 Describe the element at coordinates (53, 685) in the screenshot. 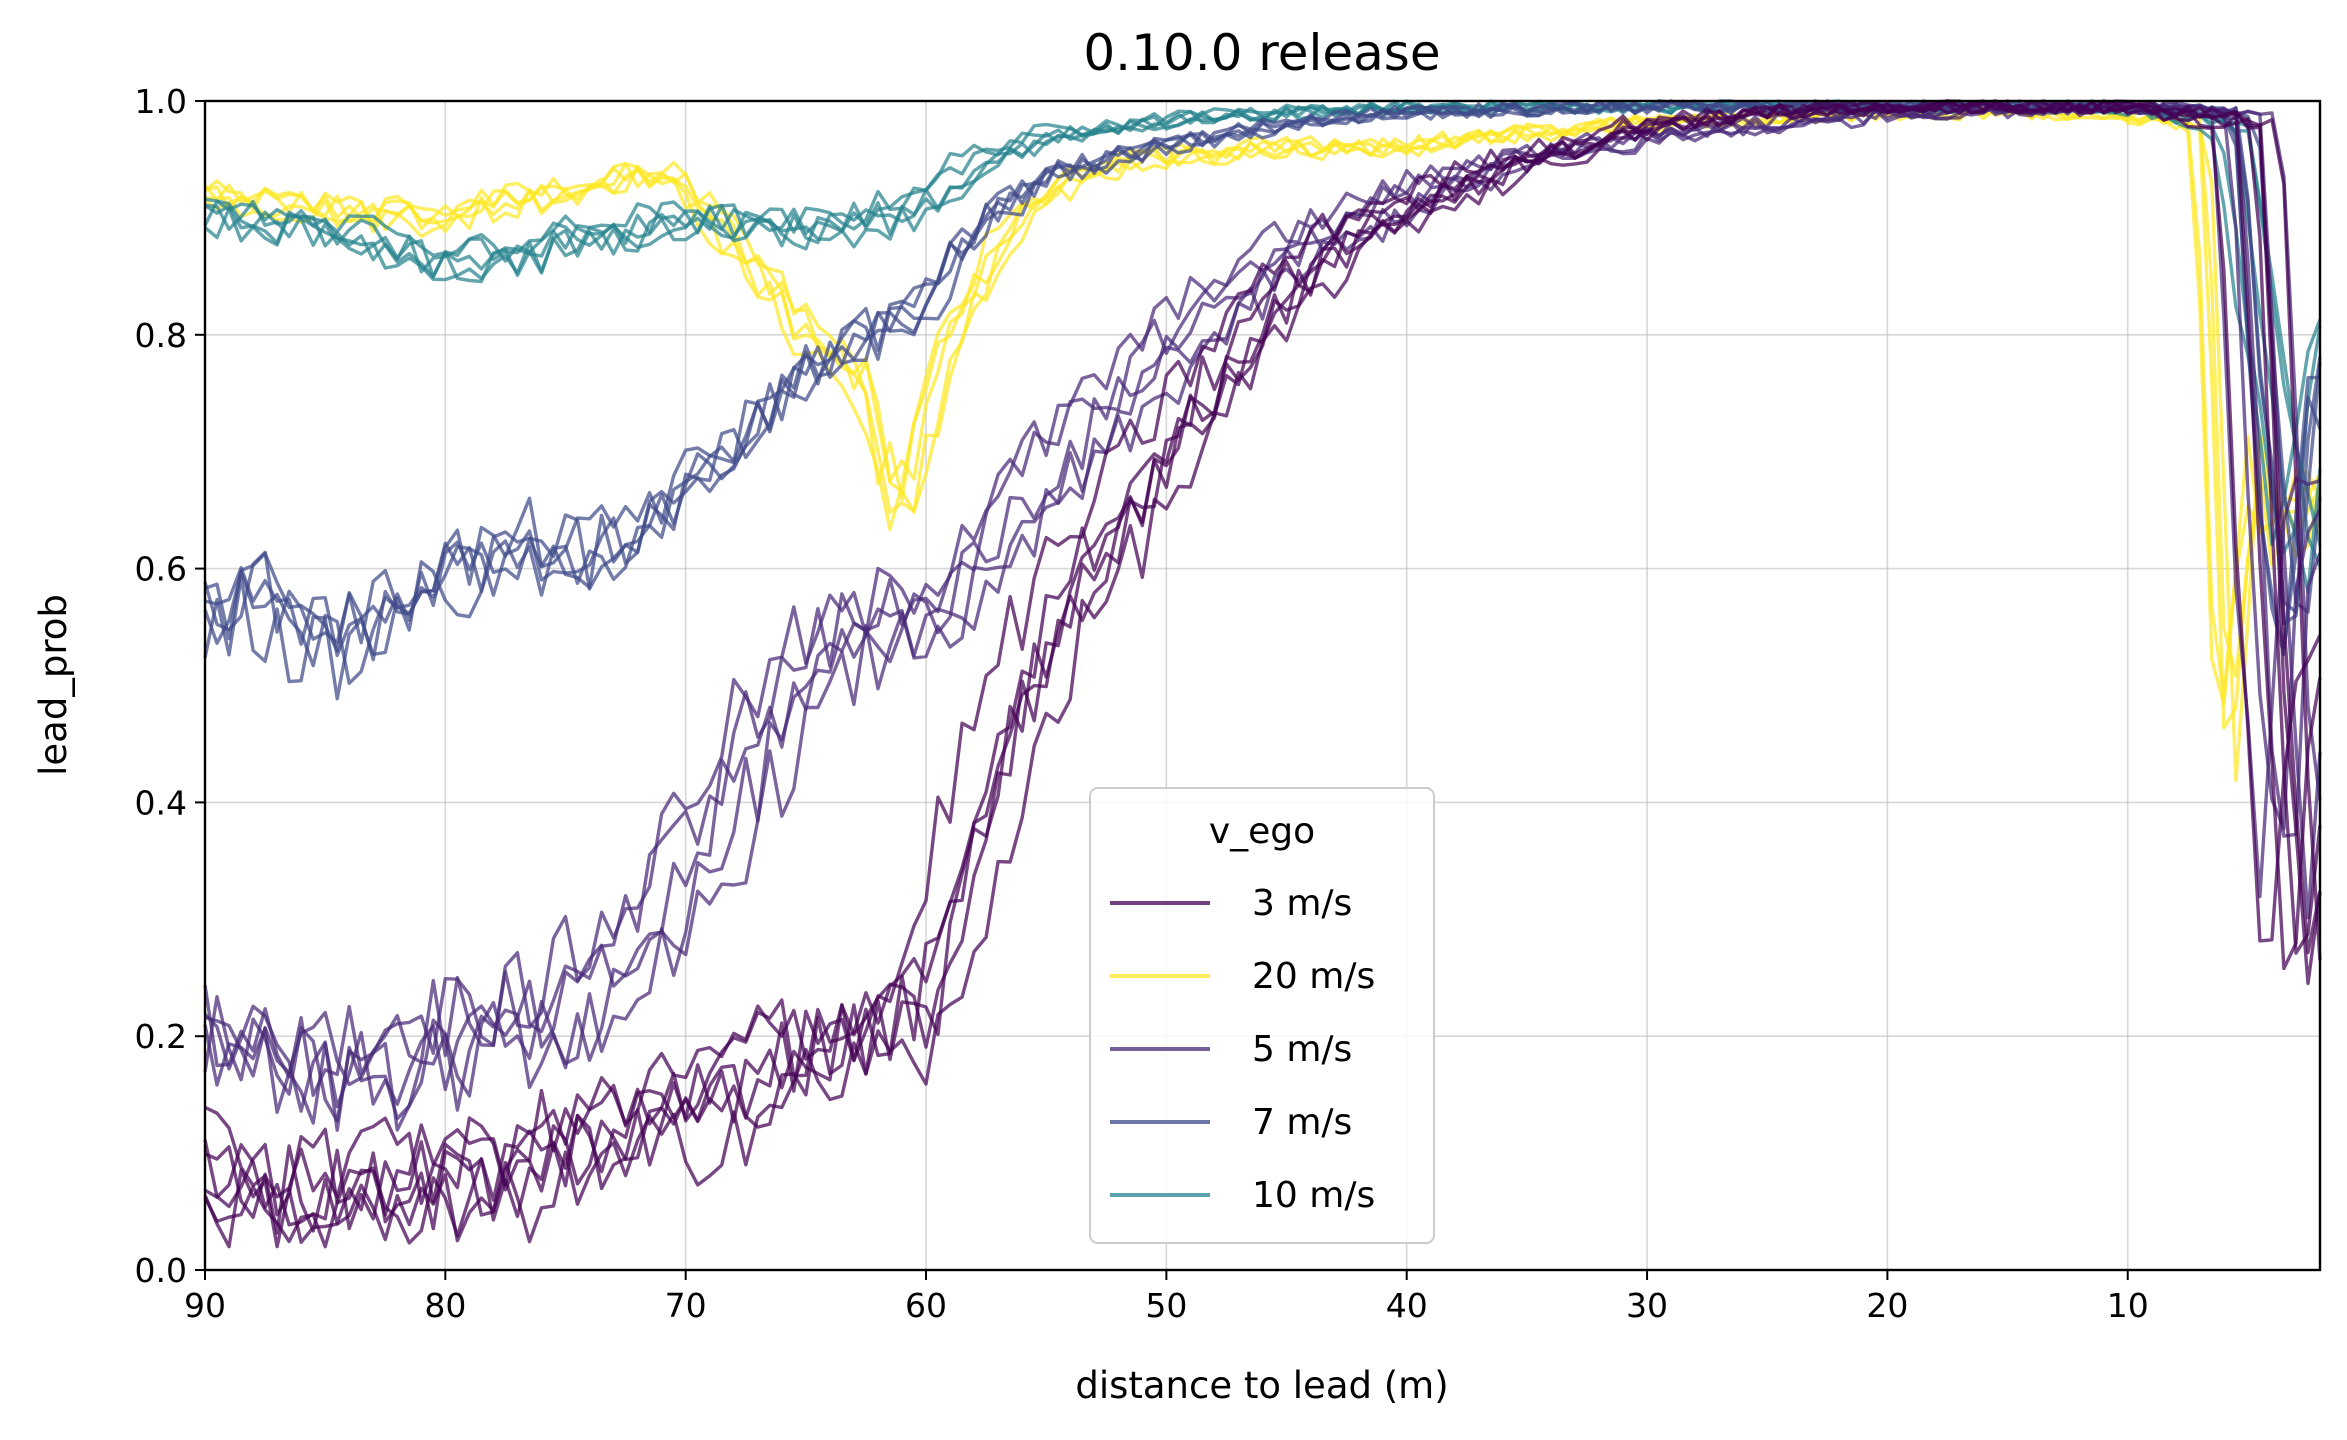

I see `y-axis-label: lead_prob` at that location.